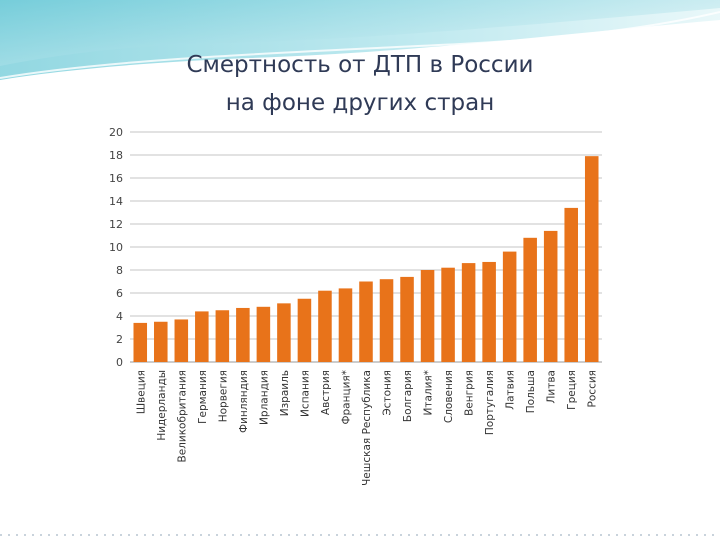 This screenshot has width=720, height=540. Describe the element at coordinates (285, 393) in the screenshot. I see `x-tick-label: Израиль` at that location.